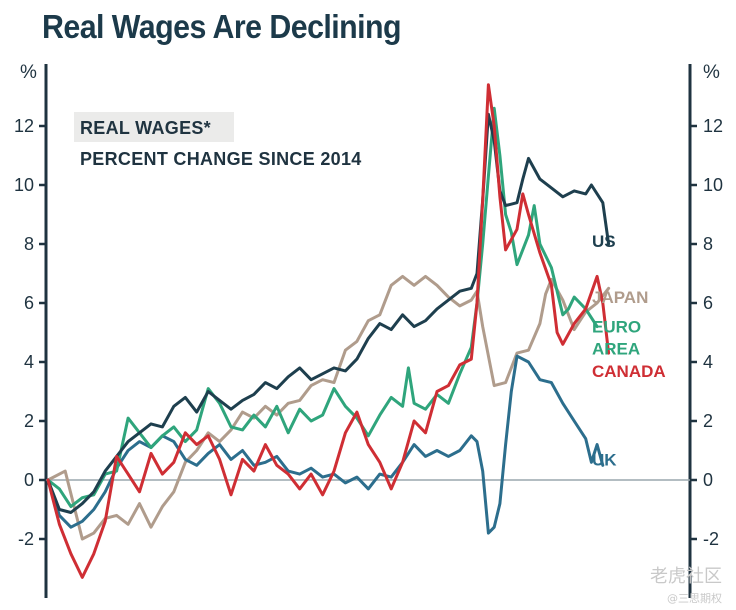 This screenshot has height=610, width=736. I want to click on left-tick-label: 6, so click(29, 303).